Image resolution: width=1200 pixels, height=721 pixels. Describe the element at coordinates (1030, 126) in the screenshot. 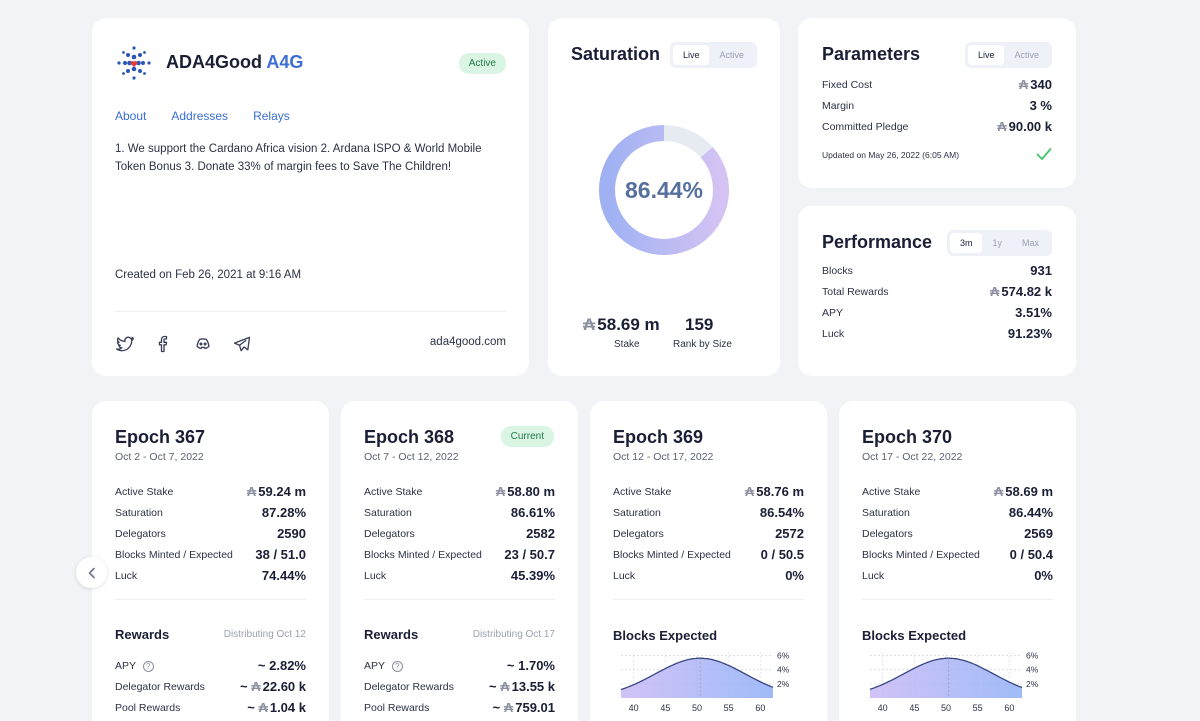

I see `param-value: 90.00 k` at that location.